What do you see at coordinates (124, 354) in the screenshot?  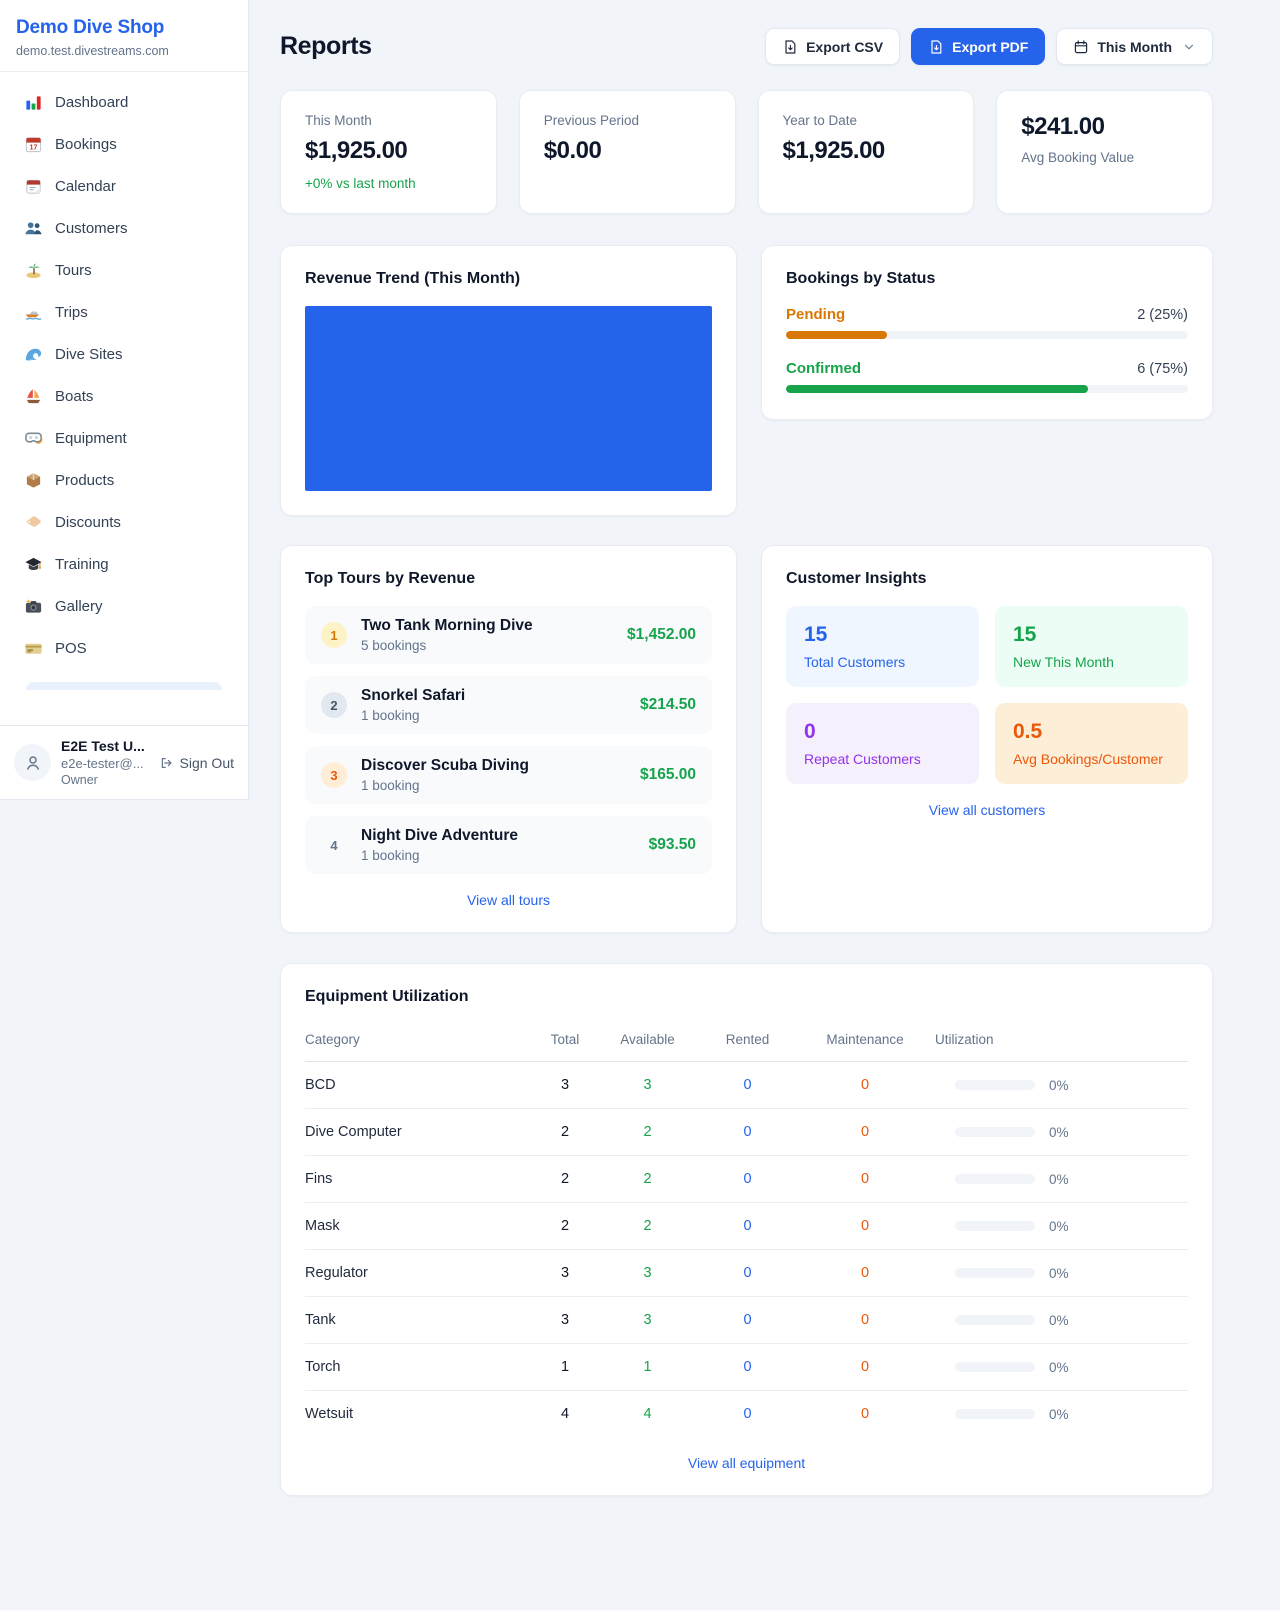 I see `sidebar-item-dive-sites: Dive Sites` at bounding box center [124, 354].